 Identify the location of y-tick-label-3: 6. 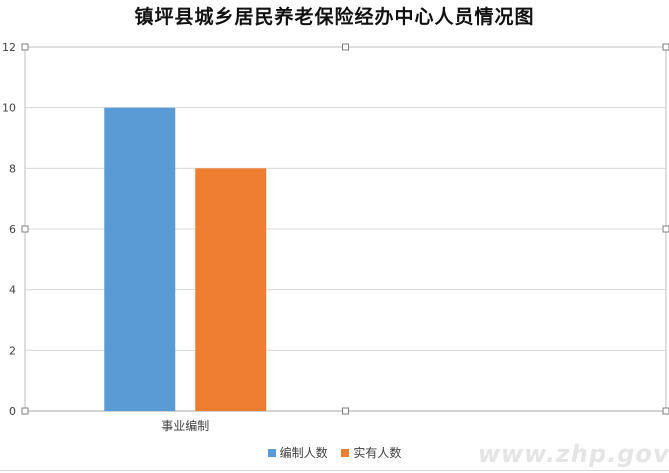
(12, 229).